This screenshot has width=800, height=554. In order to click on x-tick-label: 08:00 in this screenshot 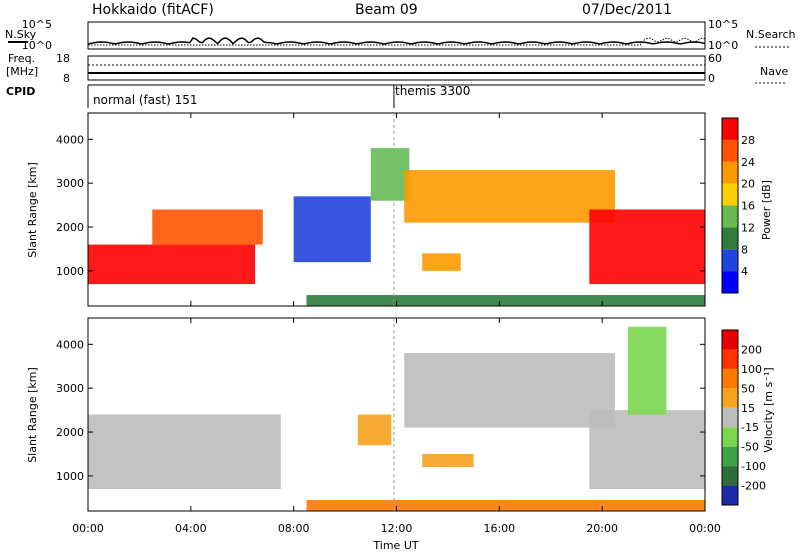, I will do `click(294, 528)`.